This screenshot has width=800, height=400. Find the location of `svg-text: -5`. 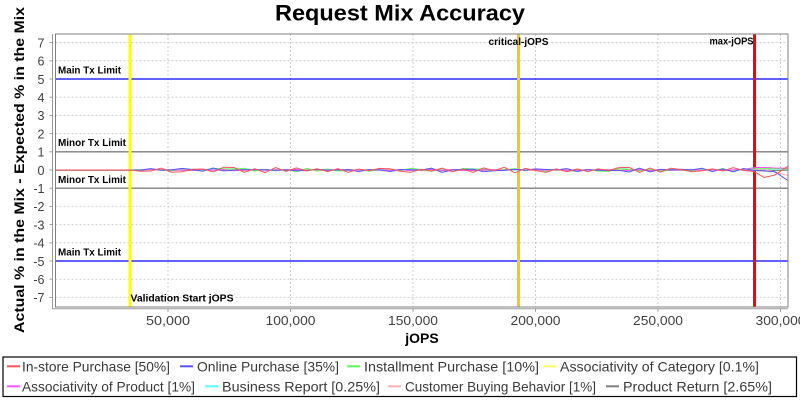

svg-text: -5 is located at coordinates (38, 262).